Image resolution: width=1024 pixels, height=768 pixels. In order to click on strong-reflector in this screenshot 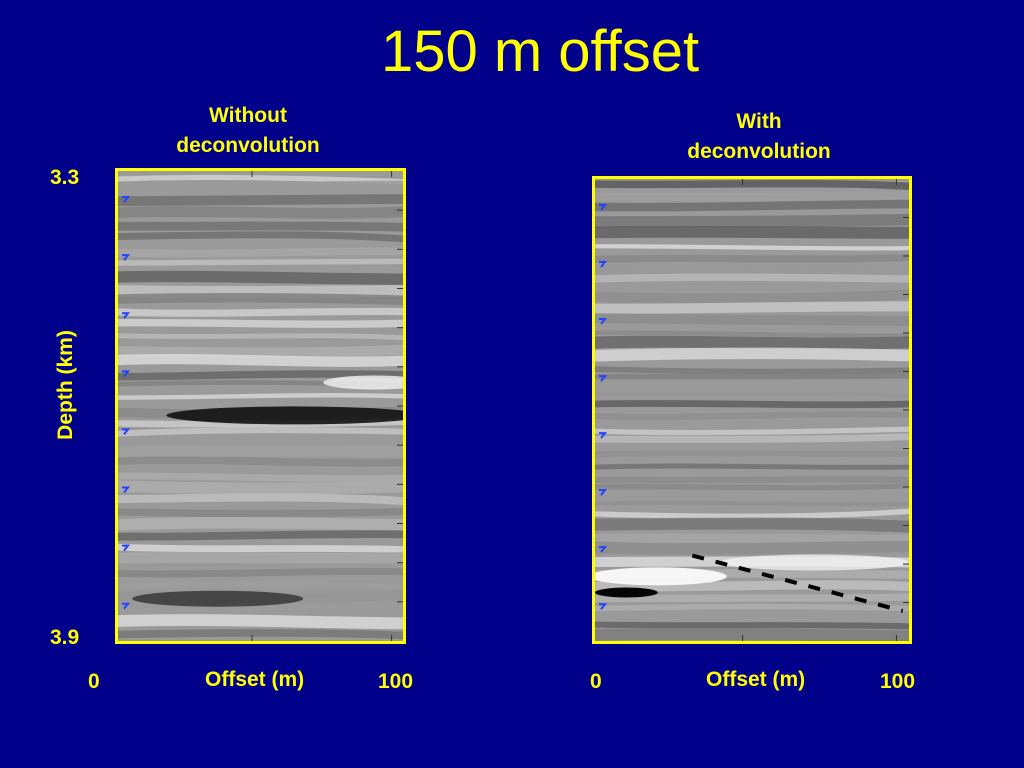, I will do `click(284, 415)`.